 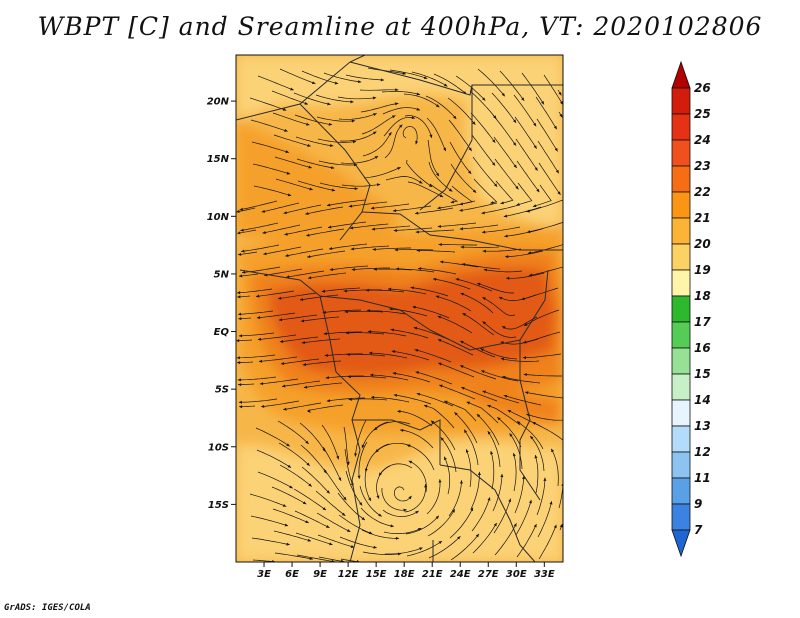 I want to click on colorbar-level-label: 15, so click(x=702, y=374).